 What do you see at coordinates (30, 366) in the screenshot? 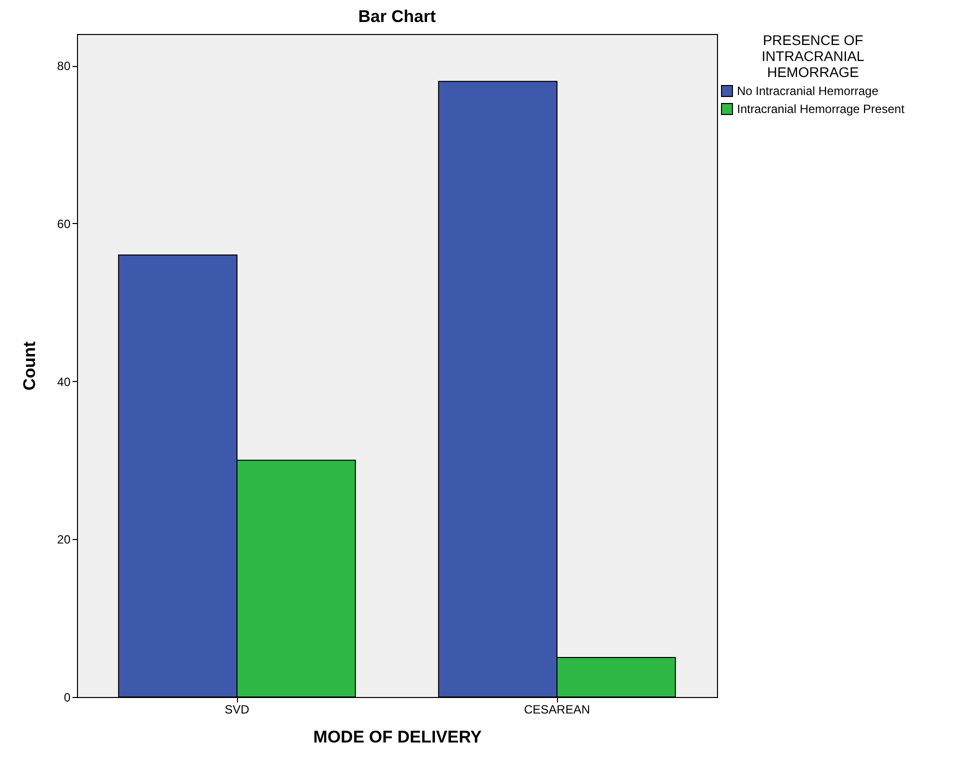
I see `y-axis-title: Count` at bounding box center [30, 366].